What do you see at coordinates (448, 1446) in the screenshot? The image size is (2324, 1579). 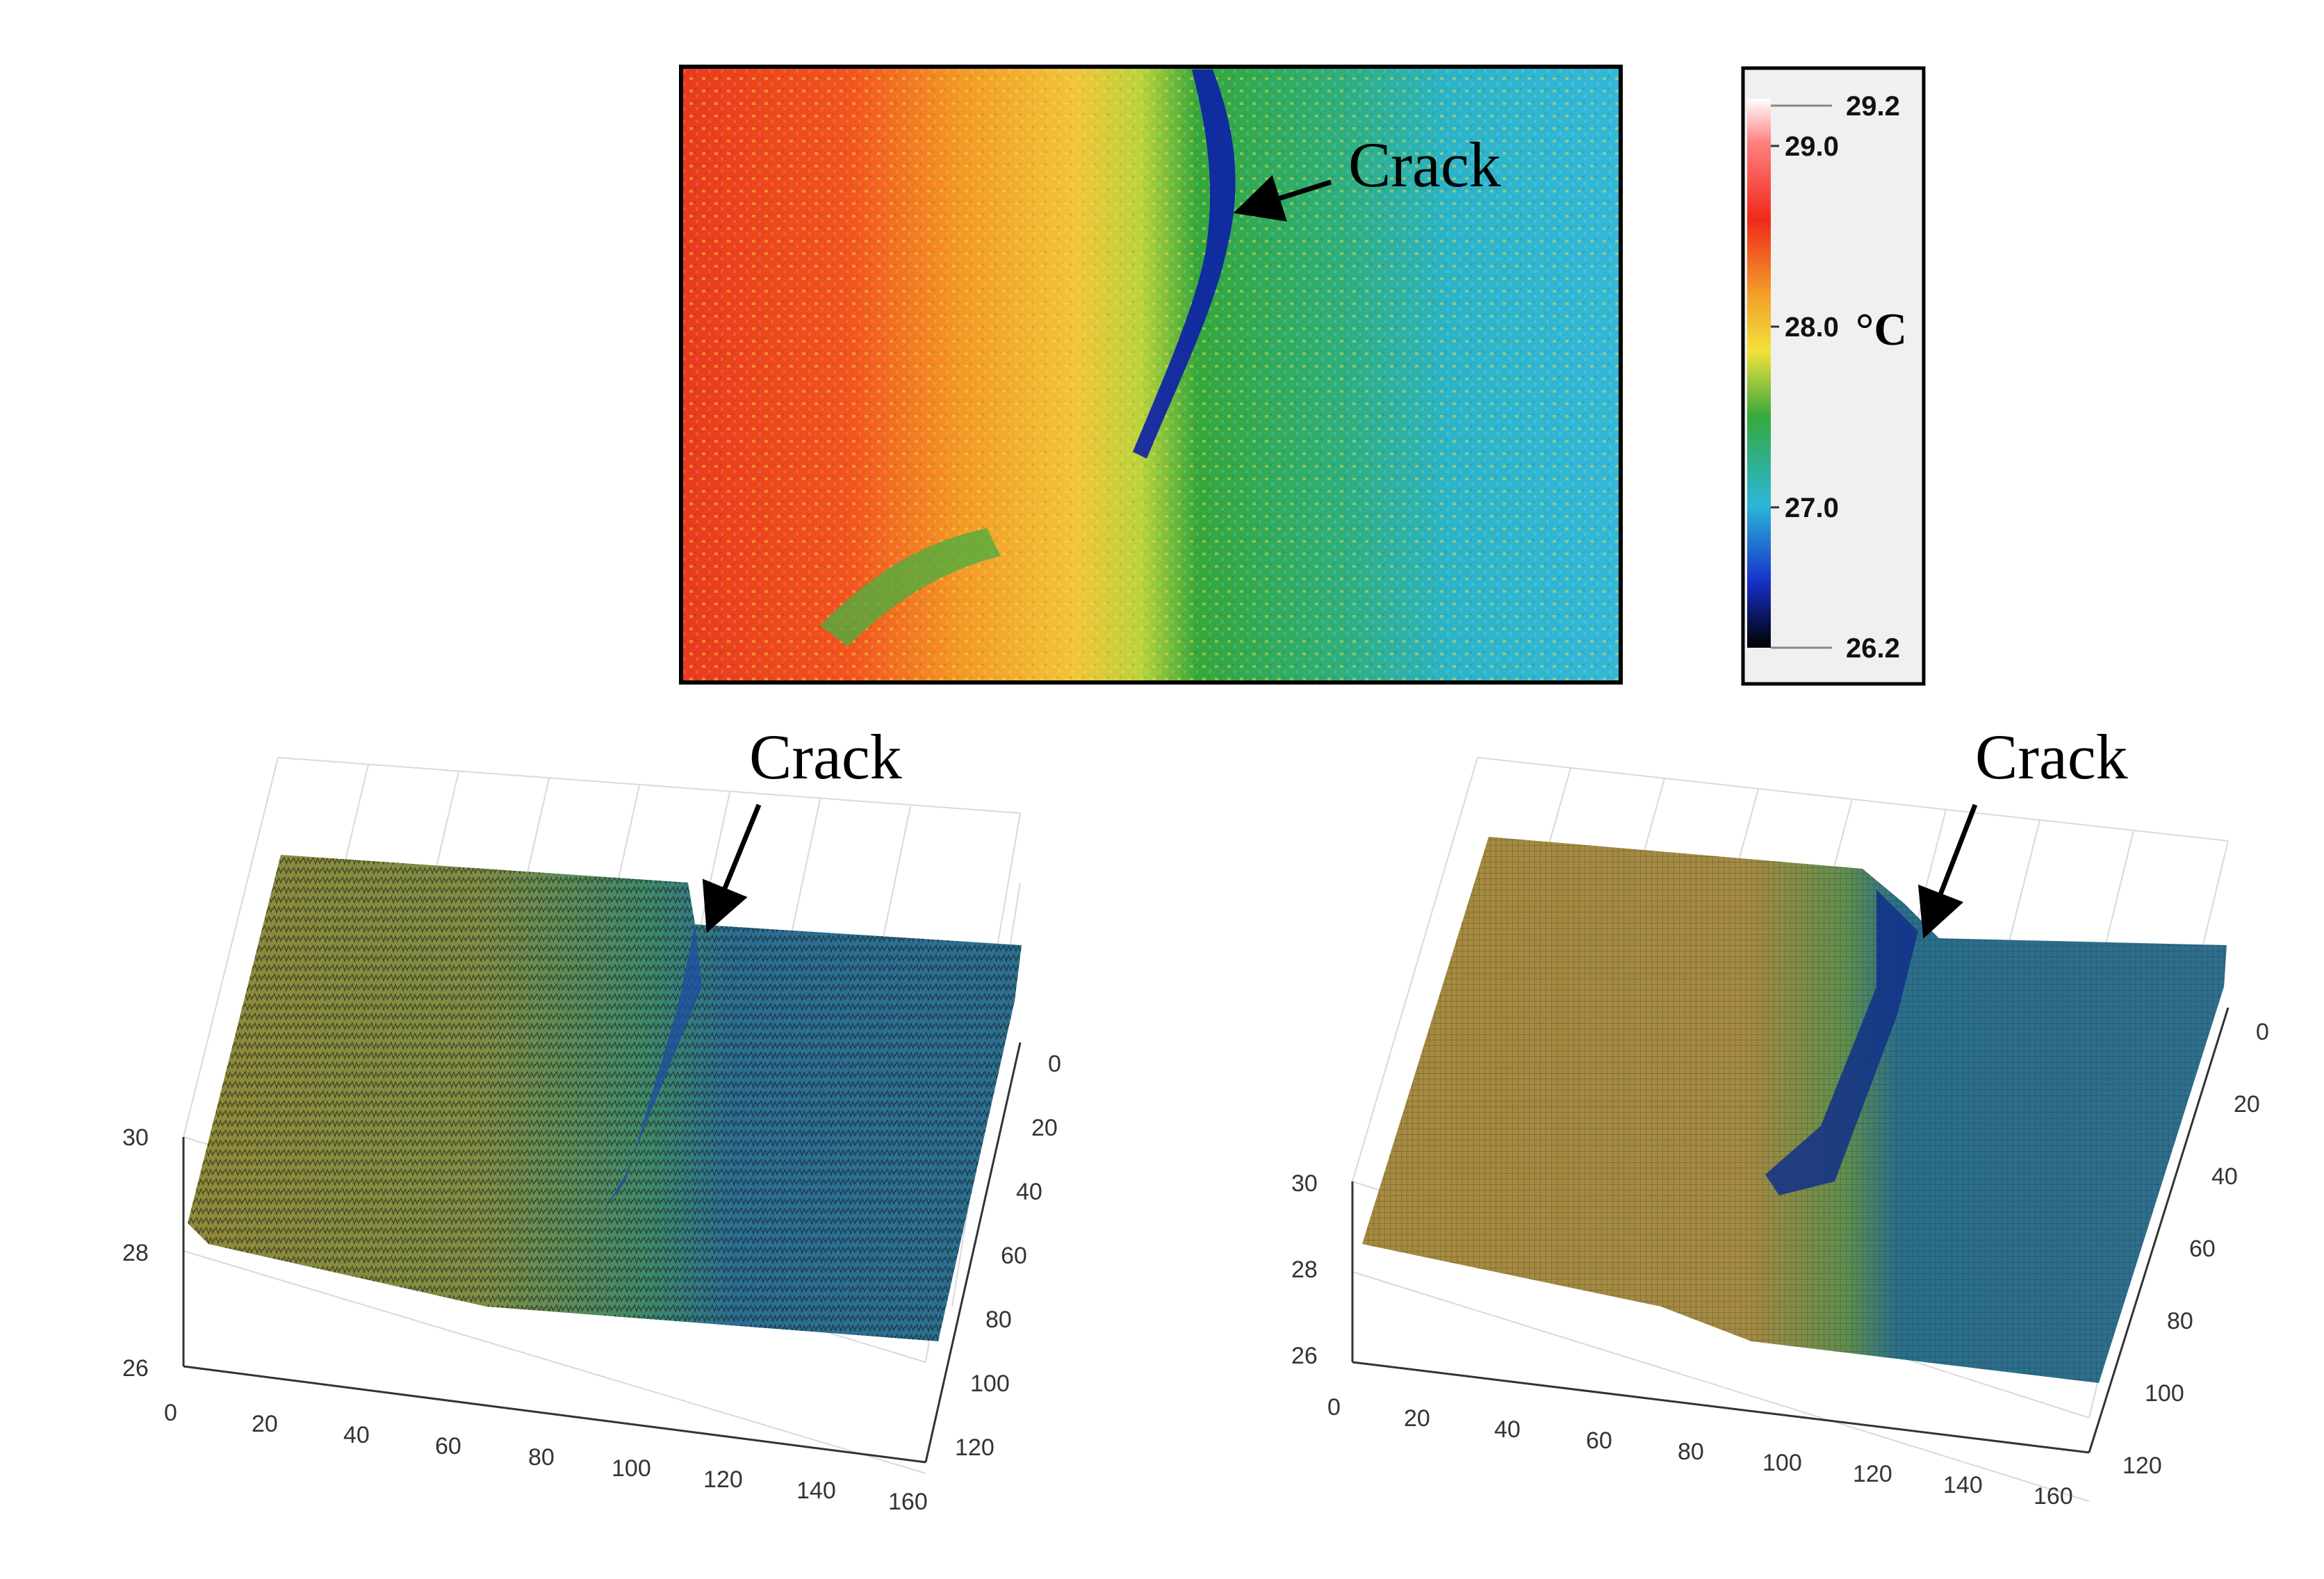 I see `surface-raw-x-60: 60` at bounding box center [448, 1446].